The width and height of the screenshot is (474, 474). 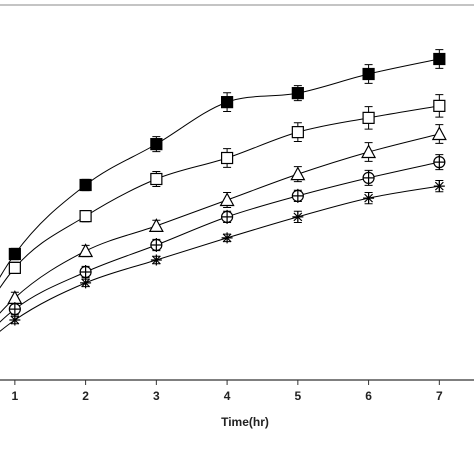 What do you see at coordinates (297, 396) in the screenshot?
I see `x-tick-label: 5` at bounding box center [297, 396].